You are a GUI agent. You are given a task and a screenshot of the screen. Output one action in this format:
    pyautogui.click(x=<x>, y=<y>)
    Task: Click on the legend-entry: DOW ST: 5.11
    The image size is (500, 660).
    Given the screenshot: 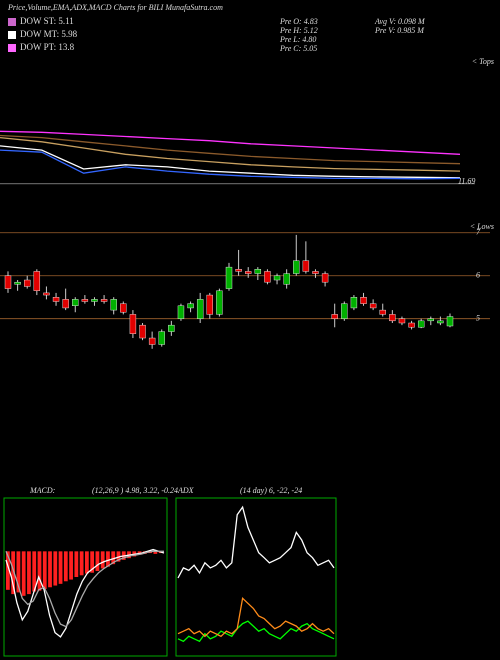 What is the action you would take?
    pyautogui.click(x=47, y=21)
    